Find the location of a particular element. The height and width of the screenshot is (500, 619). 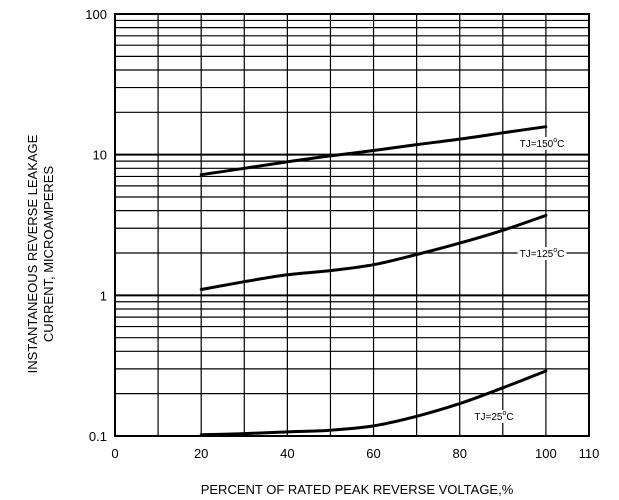

y-tick-label: 0.1 is located at coordinates (98, 436).